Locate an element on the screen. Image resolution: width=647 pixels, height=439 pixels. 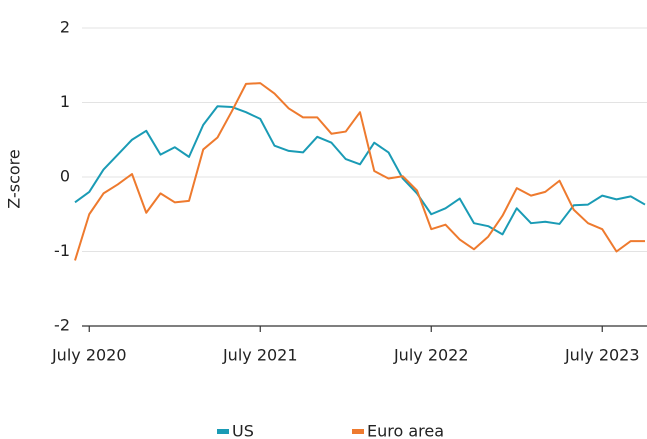
legend-item: Euro area is located at coordinates (398, 430).